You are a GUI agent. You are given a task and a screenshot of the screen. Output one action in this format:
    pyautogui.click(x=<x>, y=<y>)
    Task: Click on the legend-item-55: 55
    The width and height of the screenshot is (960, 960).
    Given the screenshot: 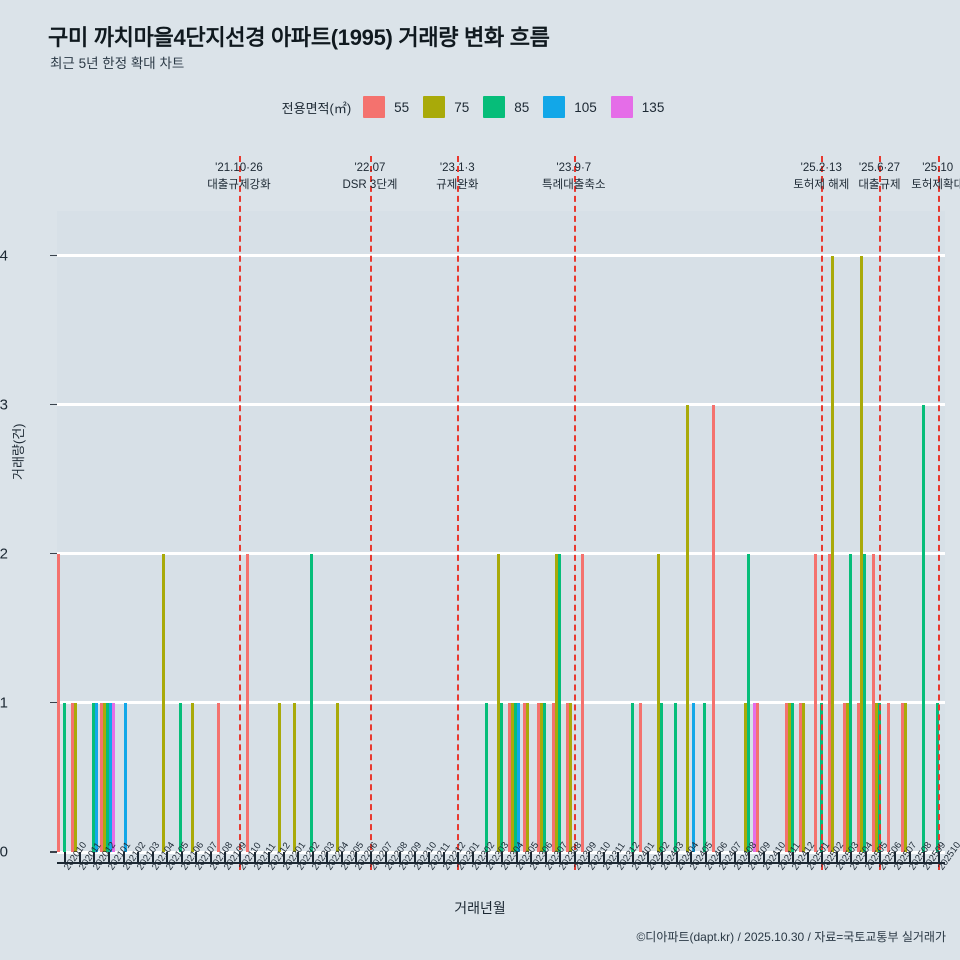 What is the action you would take?
    pyautogui.click(x=386, y=107)
    